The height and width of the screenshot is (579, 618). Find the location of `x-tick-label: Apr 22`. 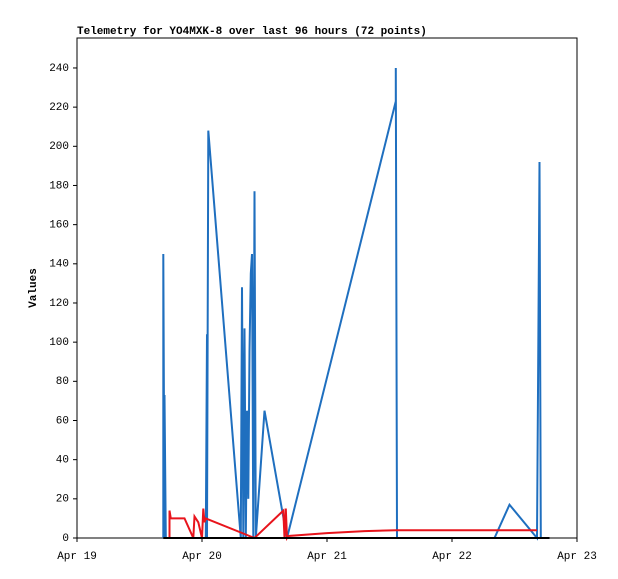

x-tick-label: Apr 22 is located at coordinates (452, 557).